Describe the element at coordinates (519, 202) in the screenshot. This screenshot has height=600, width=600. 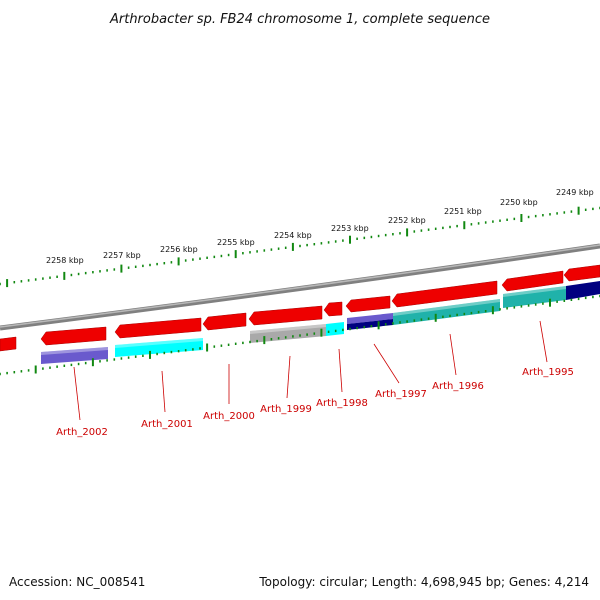
I see `scale-label: 2250 kbp` at that location.